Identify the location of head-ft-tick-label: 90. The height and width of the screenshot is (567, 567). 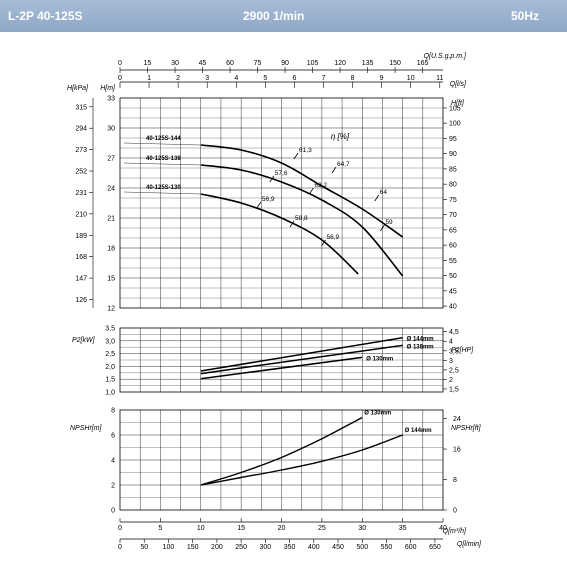
(453, 154).